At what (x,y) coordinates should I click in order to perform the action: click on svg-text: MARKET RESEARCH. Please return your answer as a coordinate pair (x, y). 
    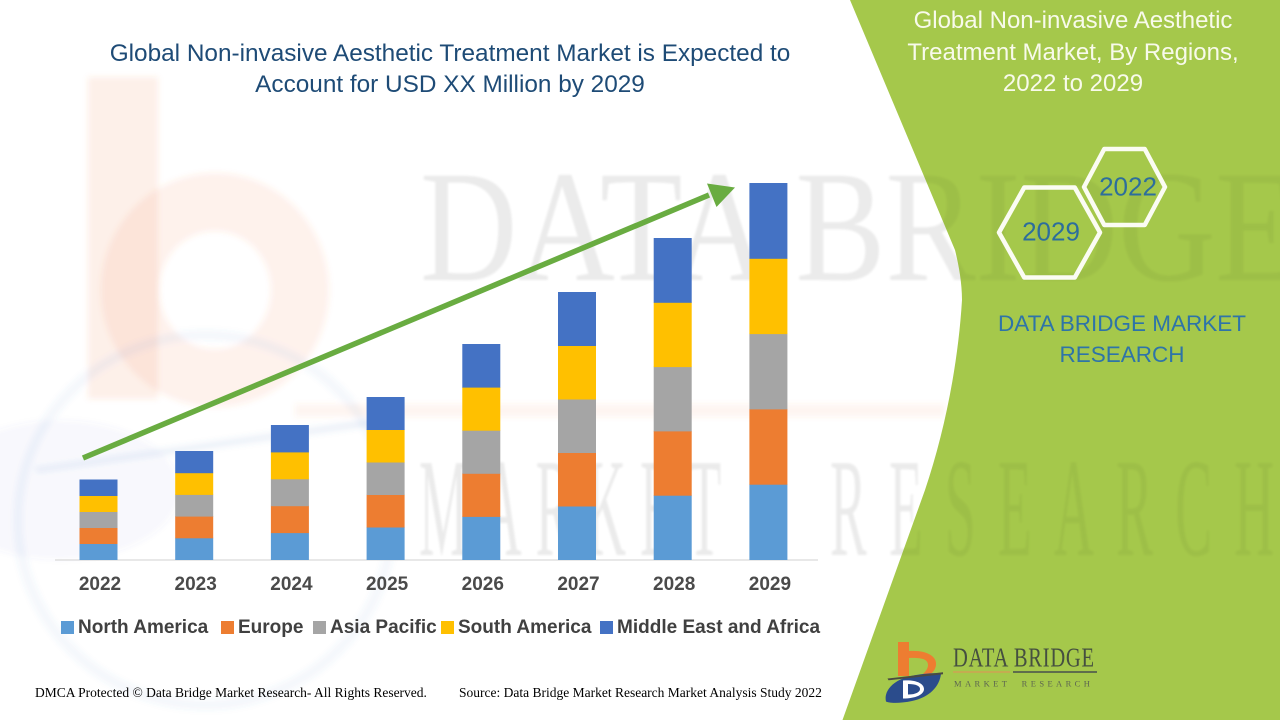
    Looking at the image, I should click on (1023, 684).